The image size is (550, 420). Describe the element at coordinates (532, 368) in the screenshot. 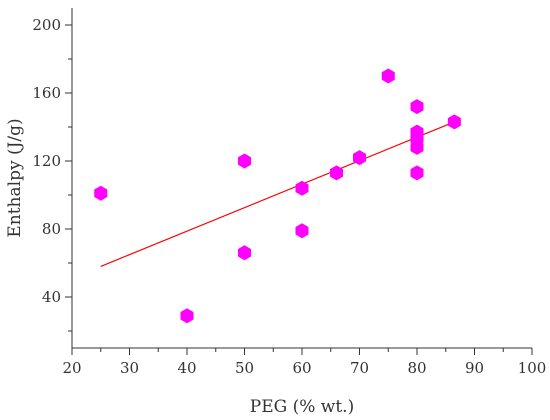

I see `x-tick-label: 100` at that location.